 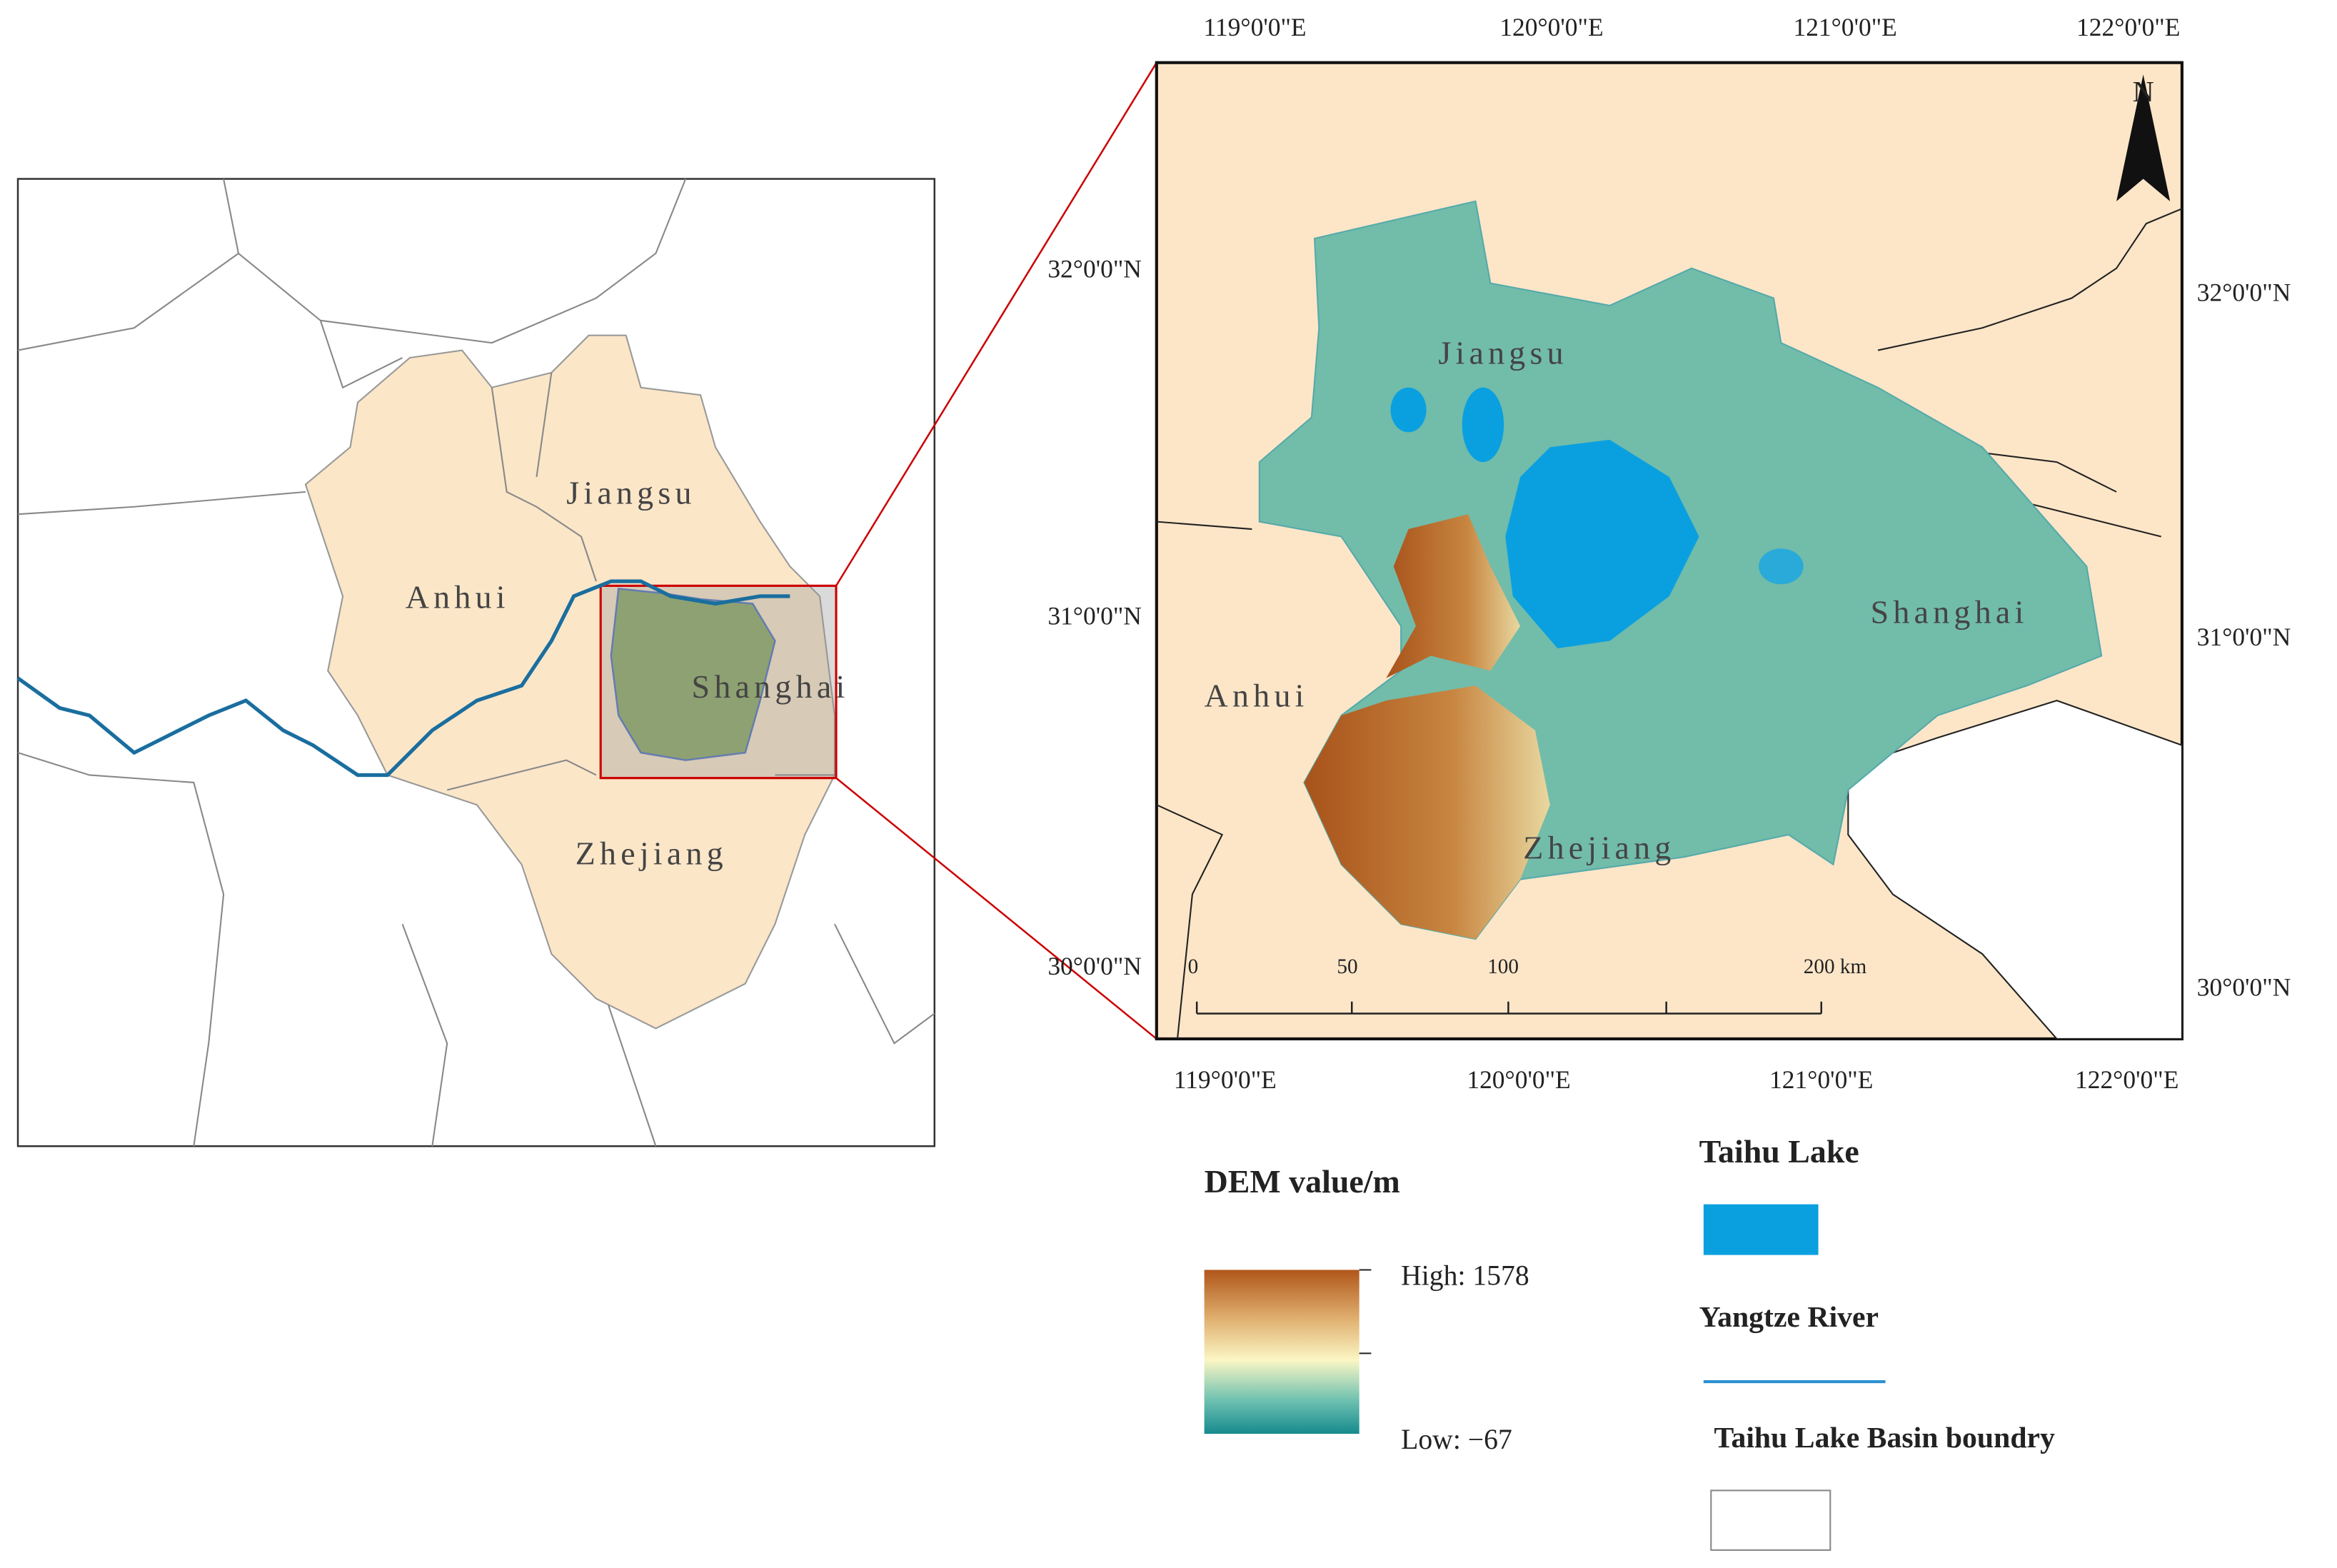 I want to click on dem-low: Low: −67, so click(x=1456, y=1439).